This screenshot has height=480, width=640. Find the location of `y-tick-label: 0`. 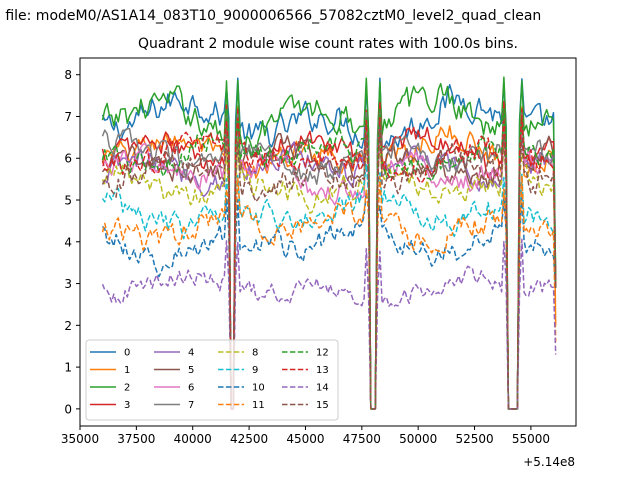

y-tick-label: 0 is located at coordinates (68, 409).